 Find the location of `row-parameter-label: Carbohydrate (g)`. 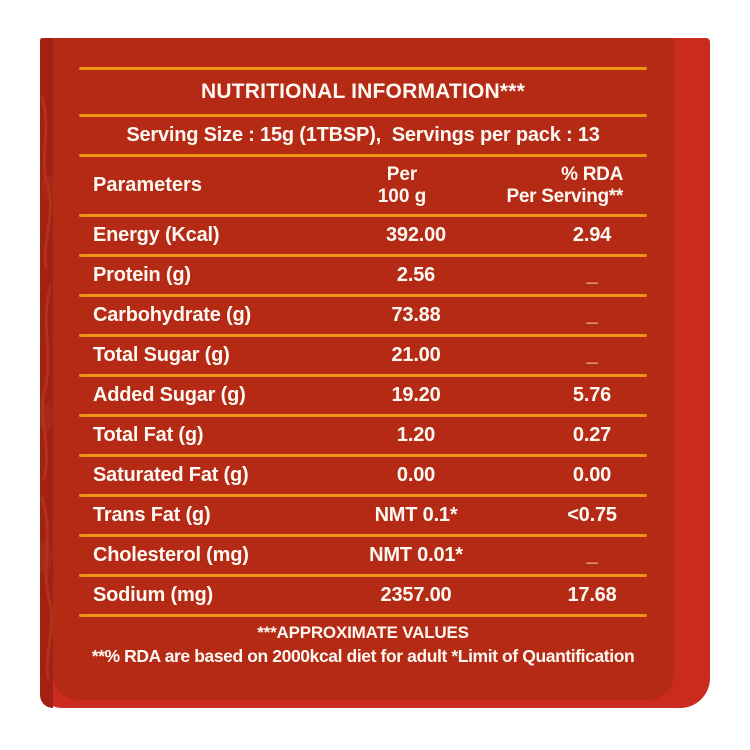

row-parameter-label: Carbohydrate (g) is located at coordinates (172, 315).